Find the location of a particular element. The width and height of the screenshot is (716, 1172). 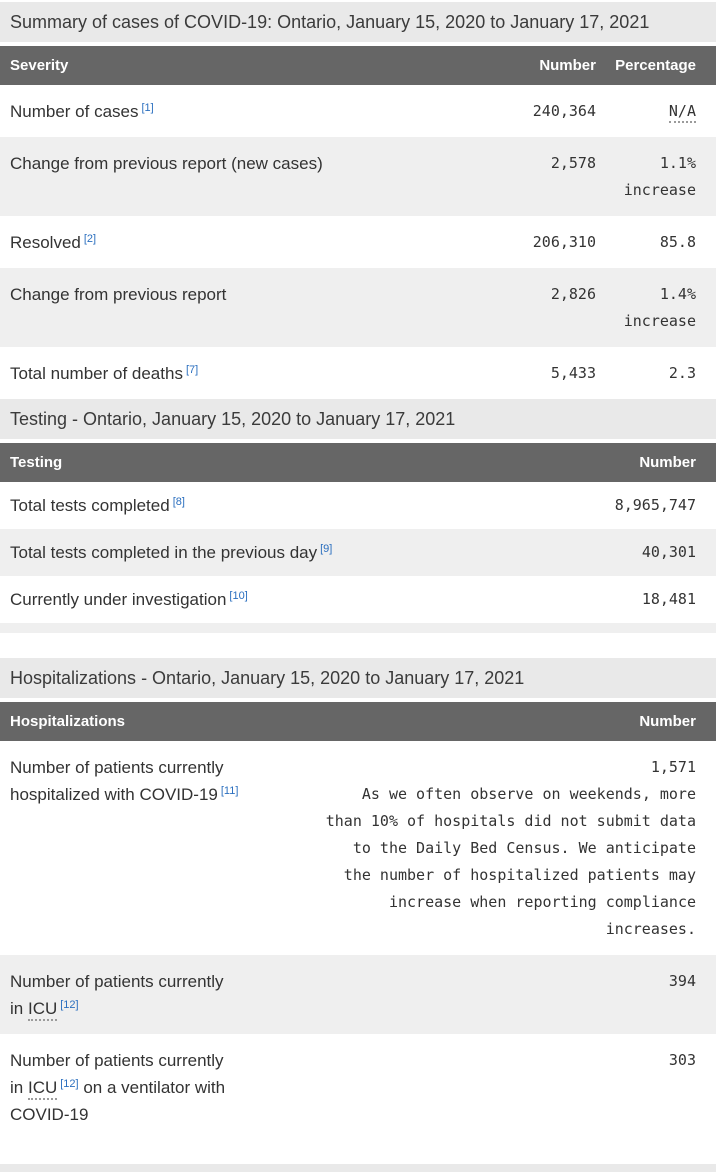

next-section-edge-strip is located at coordinates (358, 1168).